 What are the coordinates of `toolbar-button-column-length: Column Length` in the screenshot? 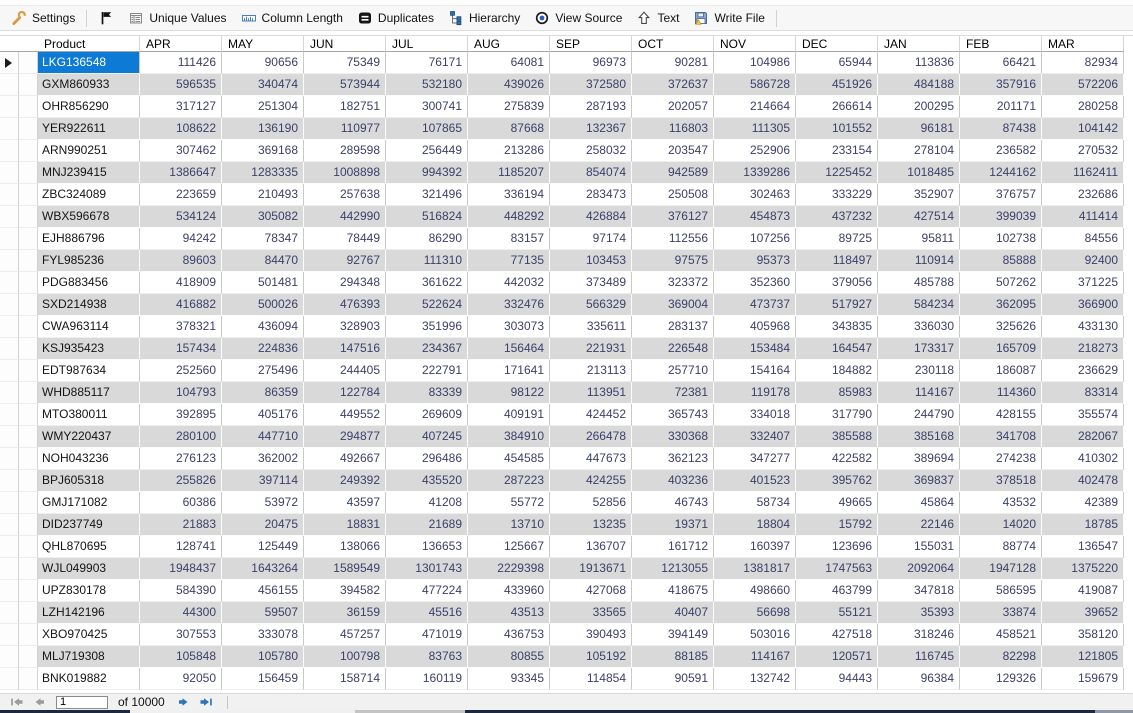 It's located at (292, 18).